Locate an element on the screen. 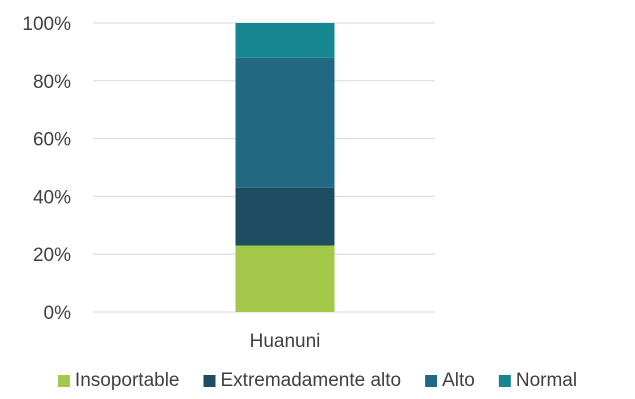  bar-segment-insoportable is located at coordinates (285, 278).